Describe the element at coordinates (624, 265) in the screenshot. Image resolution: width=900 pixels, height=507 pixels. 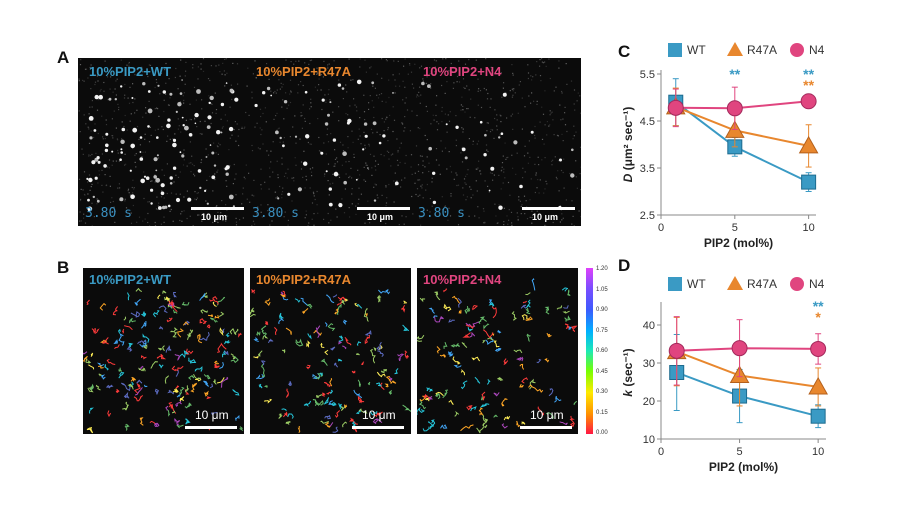
I see `panel-letter-d: D` at that location.